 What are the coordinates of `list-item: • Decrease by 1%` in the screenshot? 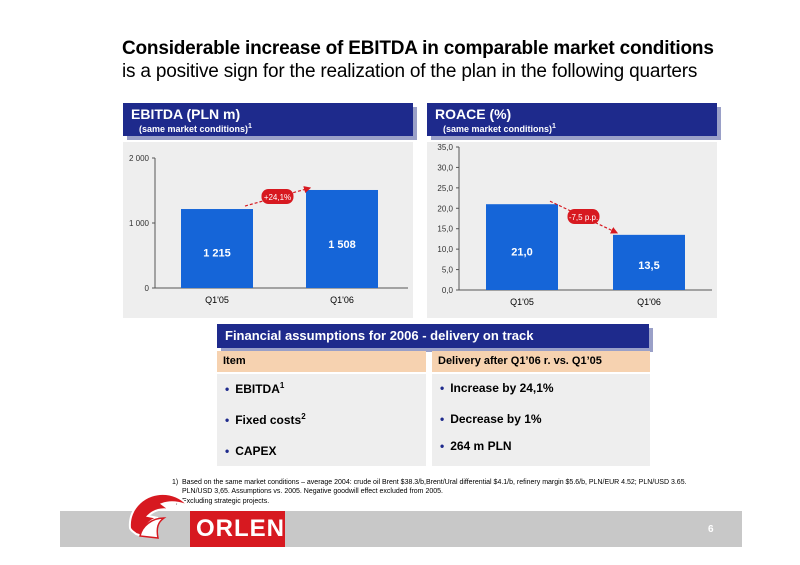 It's located at (491, 419).